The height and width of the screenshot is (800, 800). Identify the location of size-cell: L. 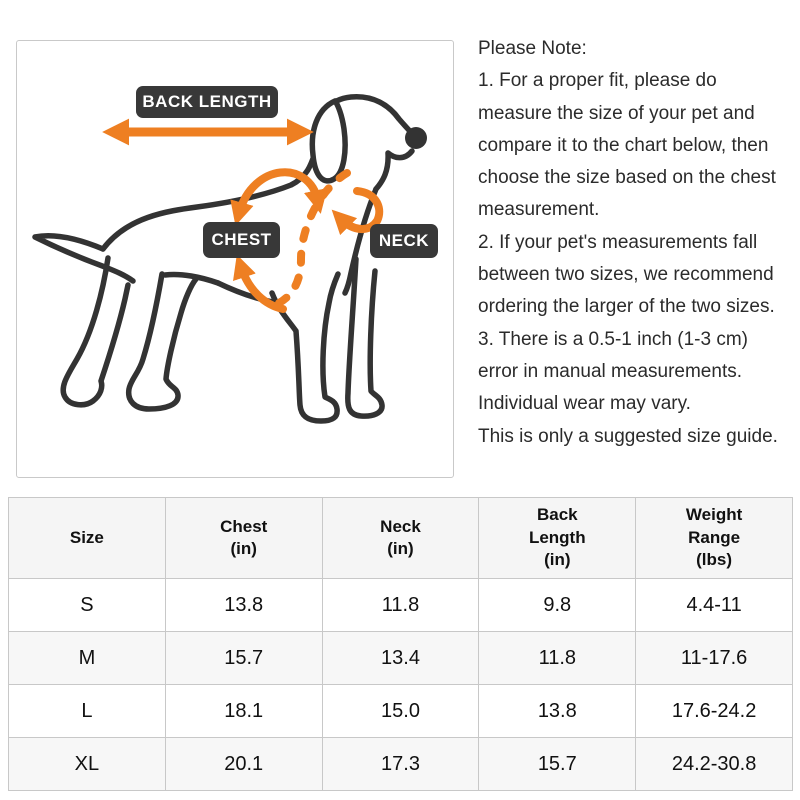
(87, 711).